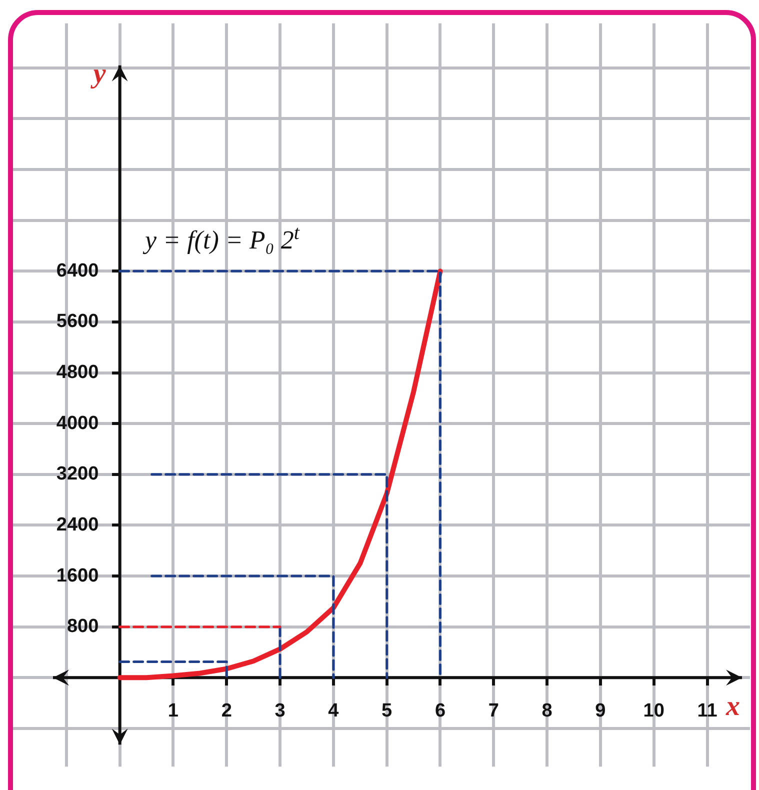  I want to click on y-tick-label: 1600, so click(88, 575).